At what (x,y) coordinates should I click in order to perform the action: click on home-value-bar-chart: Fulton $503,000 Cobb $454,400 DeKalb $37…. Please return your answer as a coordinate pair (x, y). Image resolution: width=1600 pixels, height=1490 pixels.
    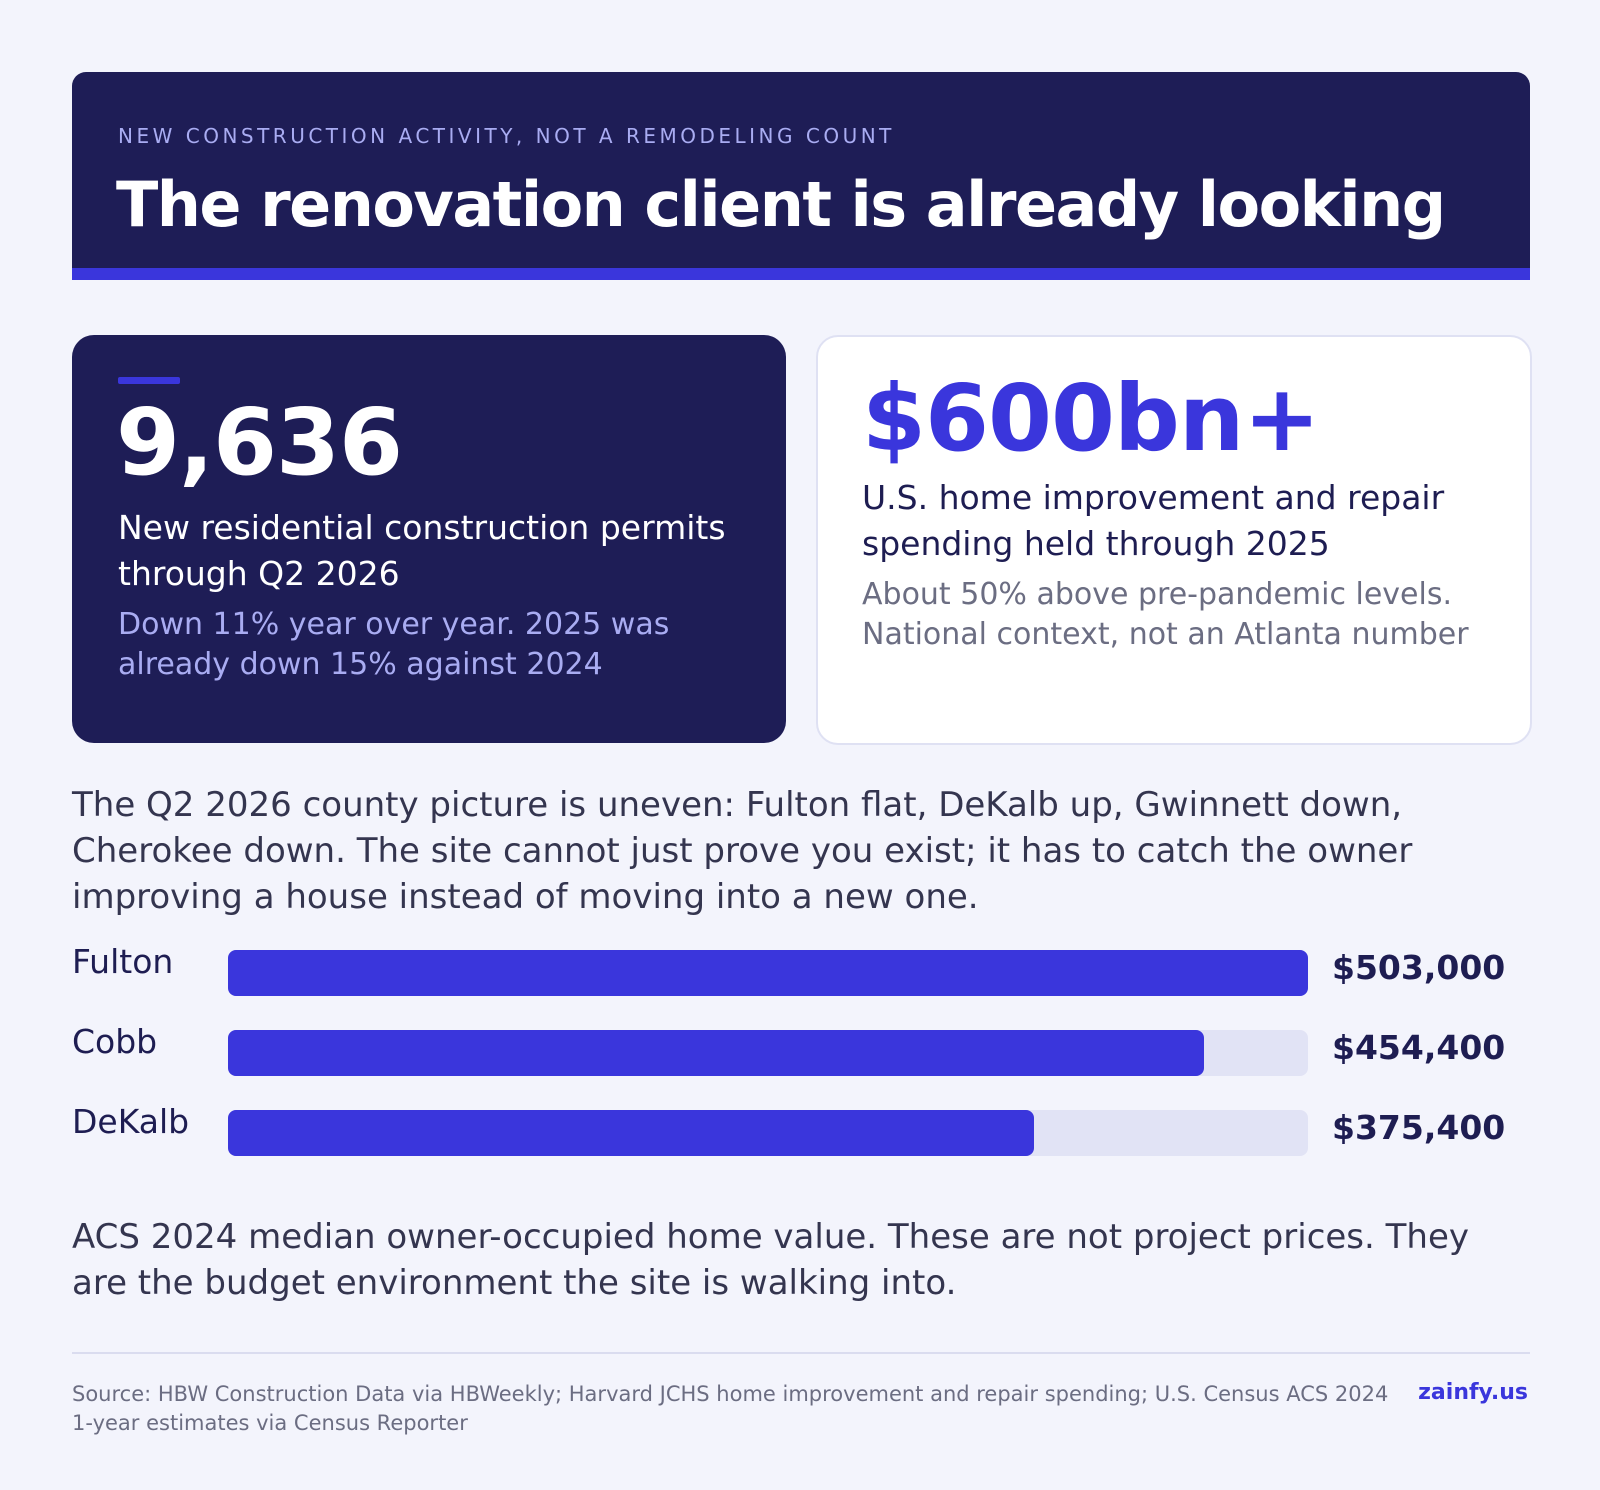
    Looking at the image, I should click on (802, 1061).